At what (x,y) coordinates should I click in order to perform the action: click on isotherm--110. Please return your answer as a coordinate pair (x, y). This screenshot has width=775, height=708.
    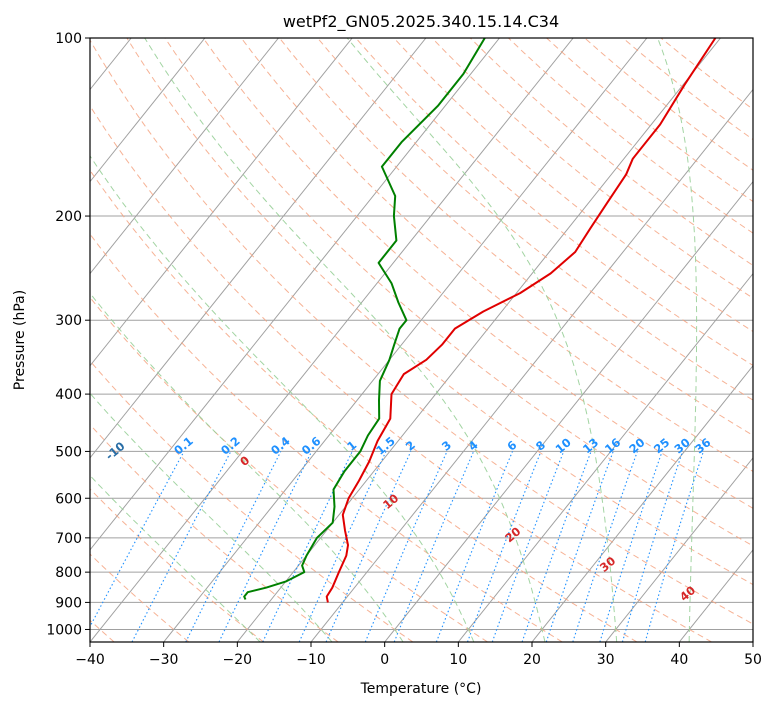
    Looking at the image, I should click on (29, 340).